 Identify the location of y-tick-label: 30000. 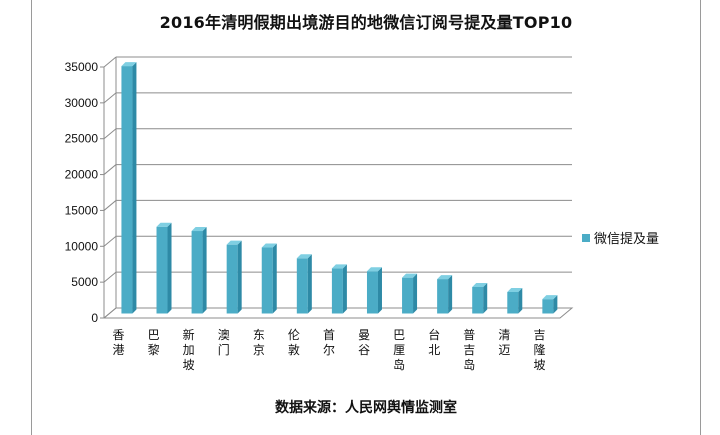
(82, 103).